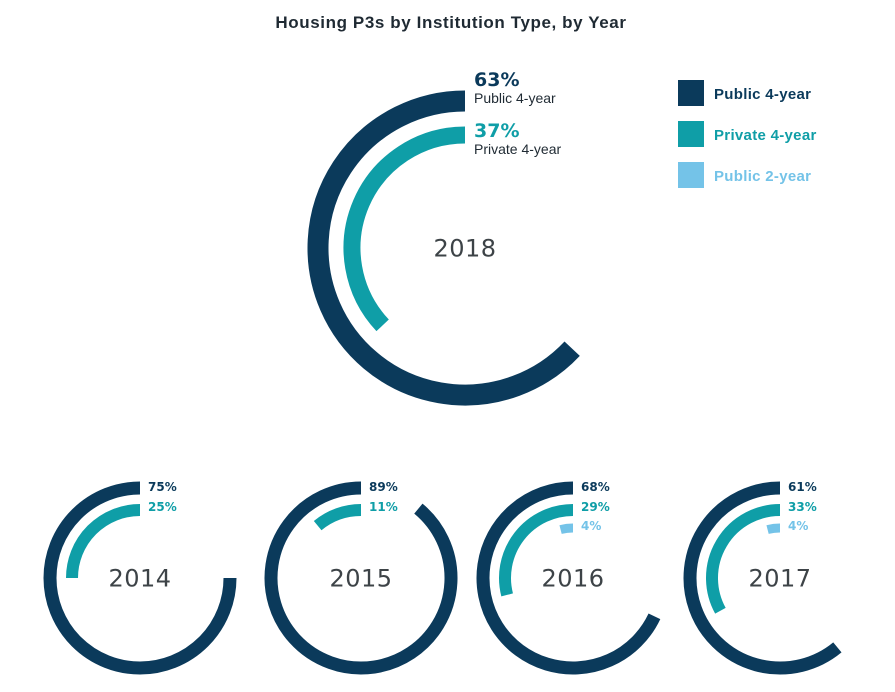  What do you see at coordinates (536, 550) in the screenshot?
I see `arc-2016-private-4-year` at bounding box center [536, 550].